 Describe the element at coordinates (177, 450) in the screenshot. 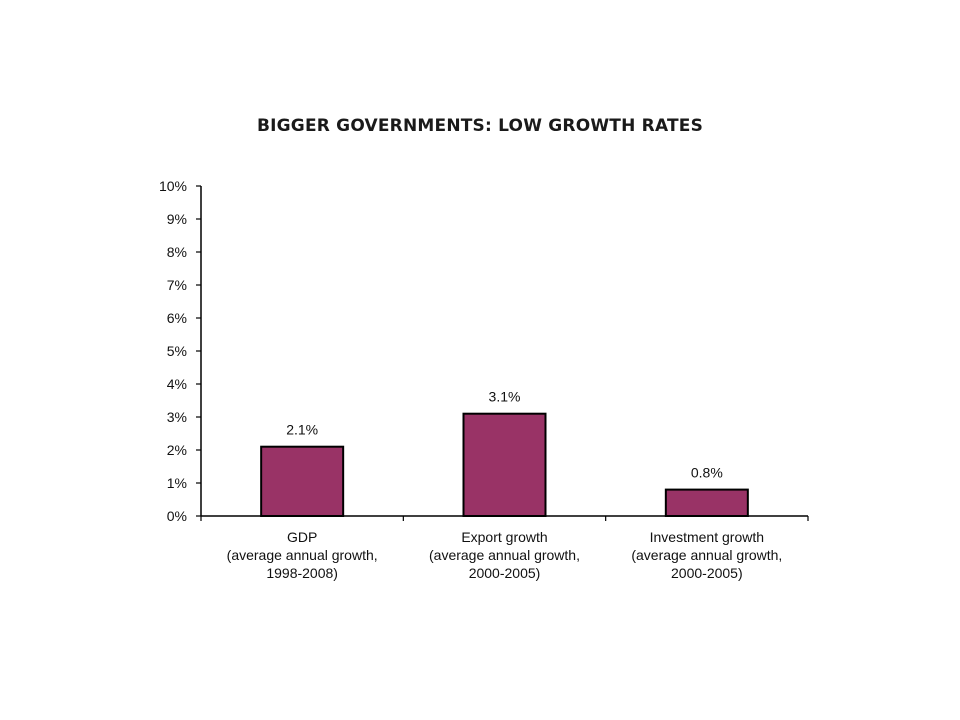

I see `y-tick-label: 2%` at that location.